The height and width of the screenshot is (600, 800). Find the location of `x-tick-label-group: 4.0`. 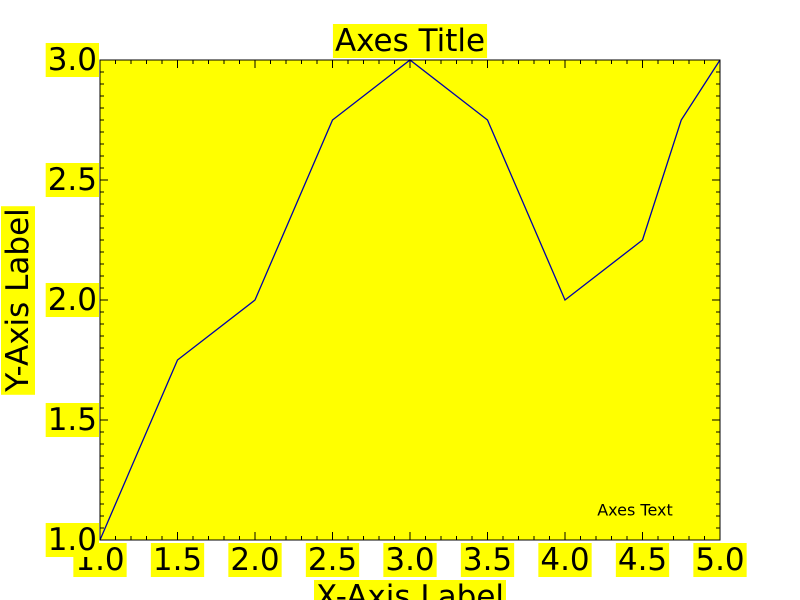

x-tick-label-group: 4.0 is located at coordinates (565, 560).